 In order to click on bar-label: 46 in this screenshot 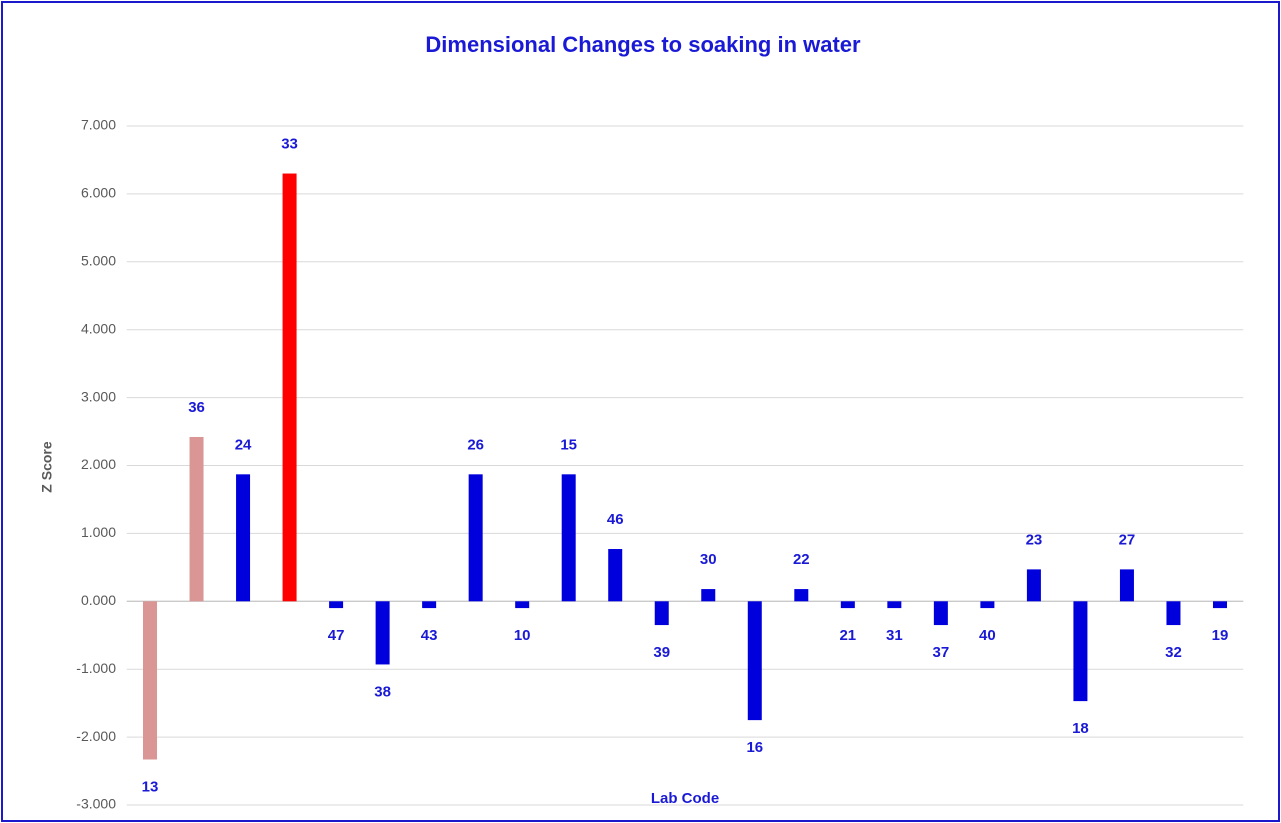, I will do `click(615, 519)`.